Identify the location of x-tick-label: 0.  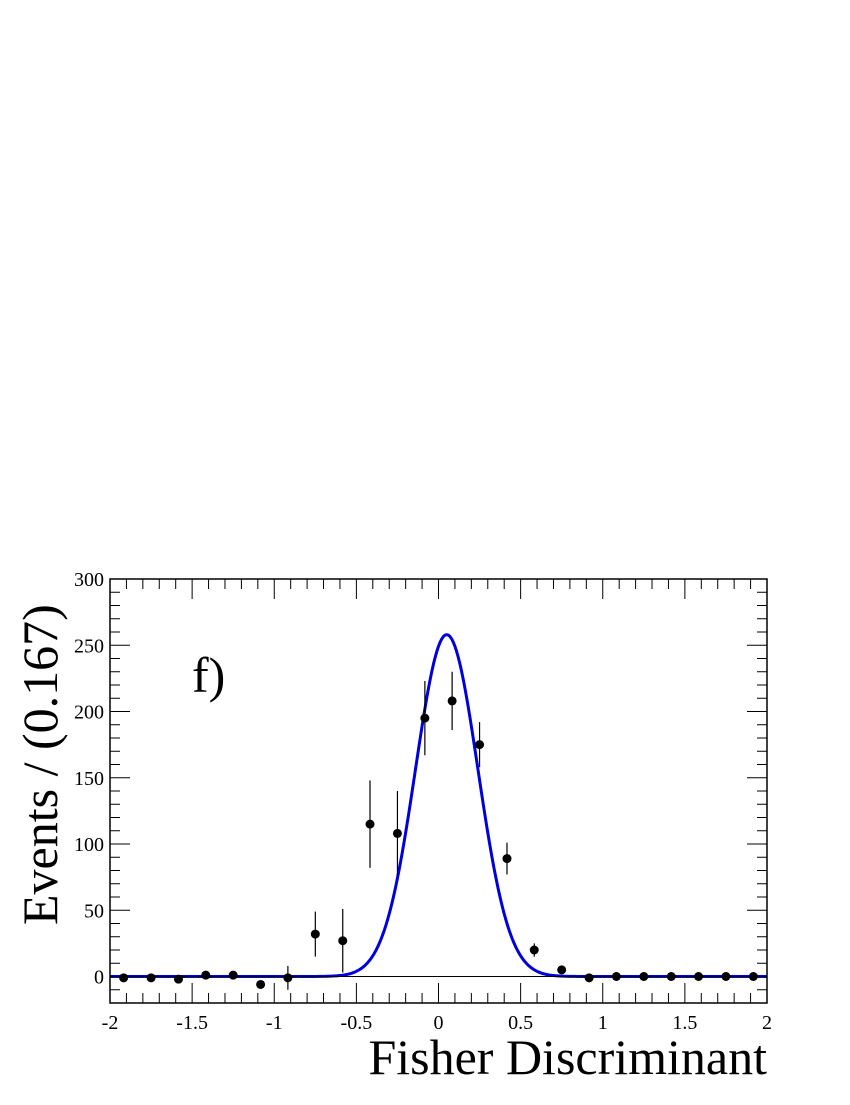
(439, 1023).